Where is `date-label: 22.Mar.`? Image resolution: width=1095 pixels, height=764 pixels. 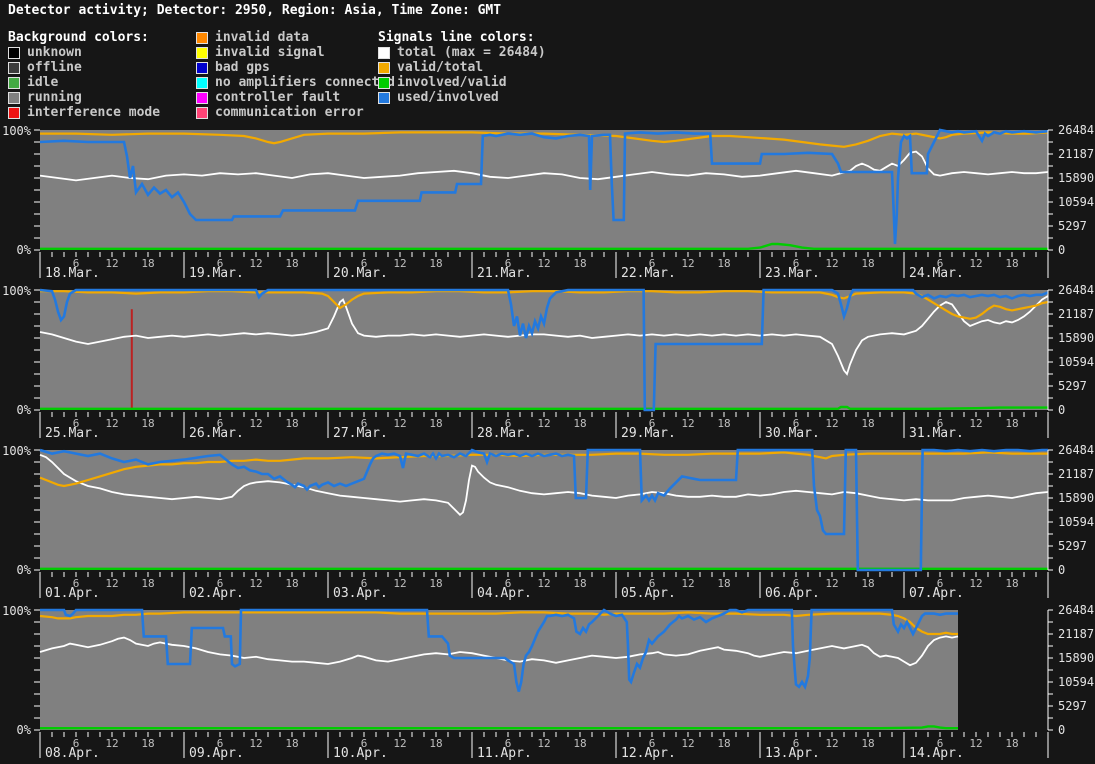
date-label: 22.Mar. is located at coordinates (648, 273).